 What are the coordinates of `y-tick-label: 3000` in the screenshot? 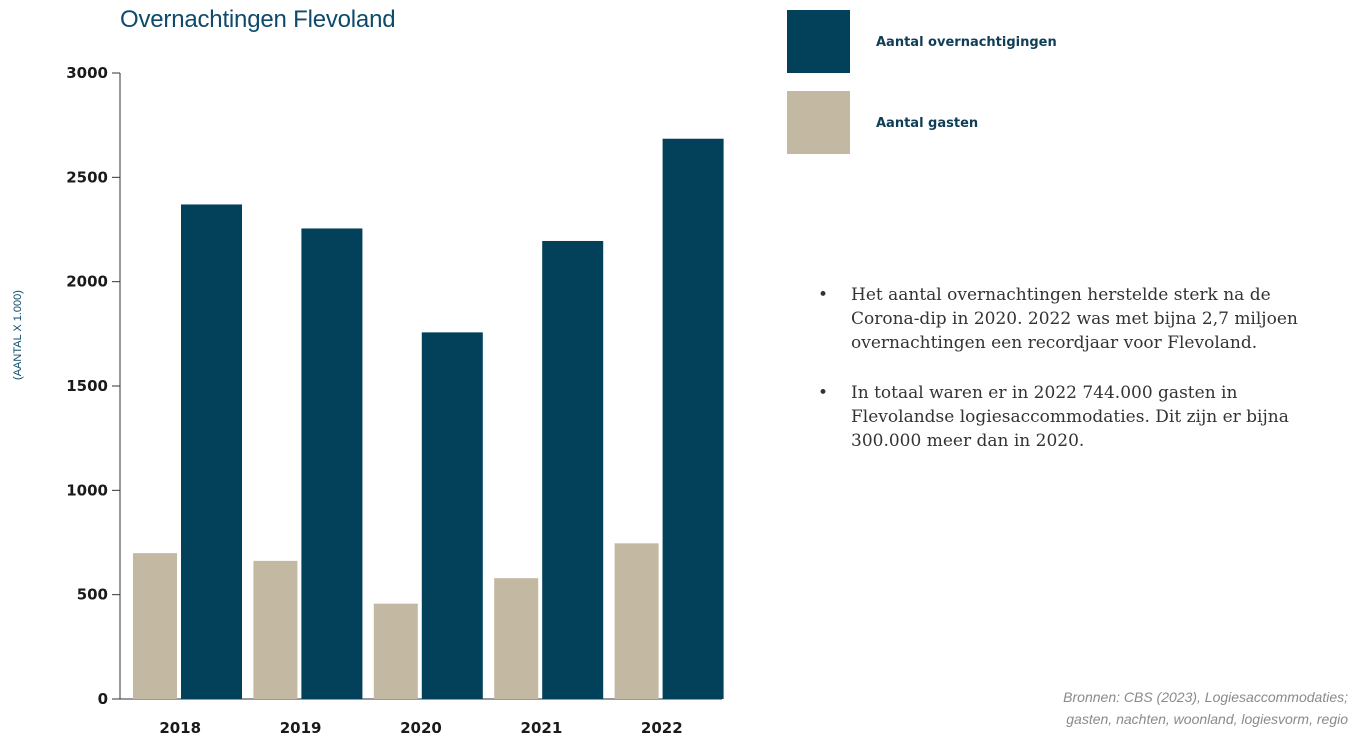 It's located at (87, 73).